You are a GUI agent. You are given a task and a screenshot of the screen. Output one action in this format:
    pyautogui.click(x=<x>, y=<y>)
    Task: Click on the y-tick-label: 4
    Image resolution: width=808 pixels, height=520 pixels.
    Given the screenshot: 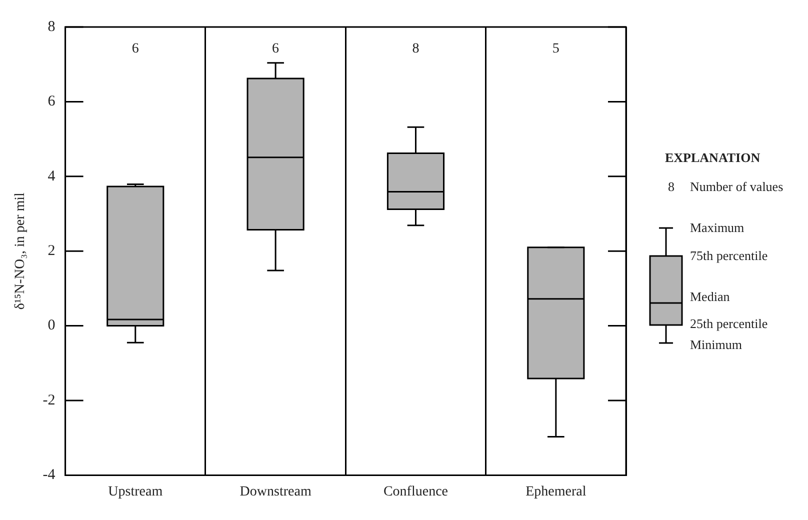 What is the action you would take?
    pyautogui.click(x=52, y=176)
    